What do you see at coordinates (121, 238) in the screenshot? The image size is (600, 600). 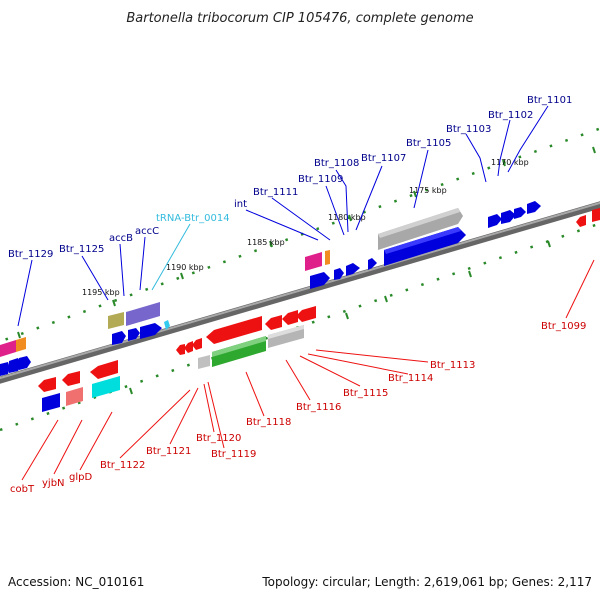 I see `label-accb: accB` at bounding box center [121, 238].